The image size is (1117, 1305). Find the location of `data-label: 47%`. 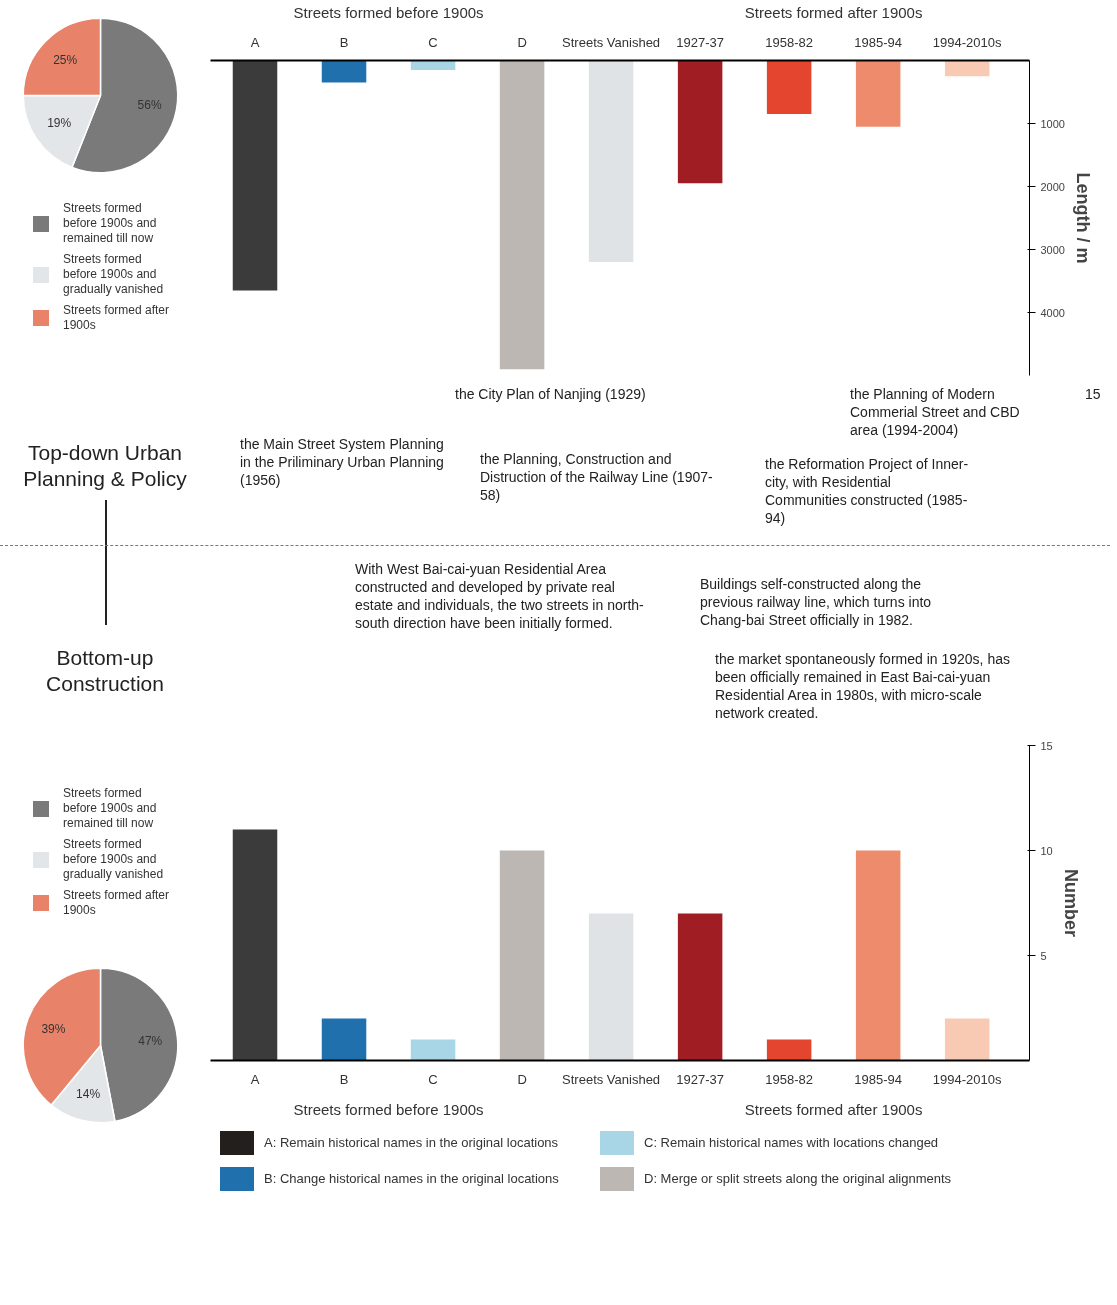

data-label: 47% is located at coordinates (150, 1040).